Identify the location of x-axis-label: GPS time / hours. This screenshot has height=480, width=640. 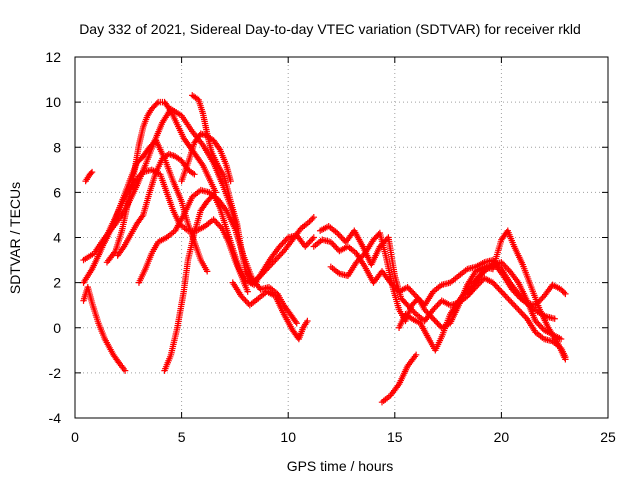
(340, 466).